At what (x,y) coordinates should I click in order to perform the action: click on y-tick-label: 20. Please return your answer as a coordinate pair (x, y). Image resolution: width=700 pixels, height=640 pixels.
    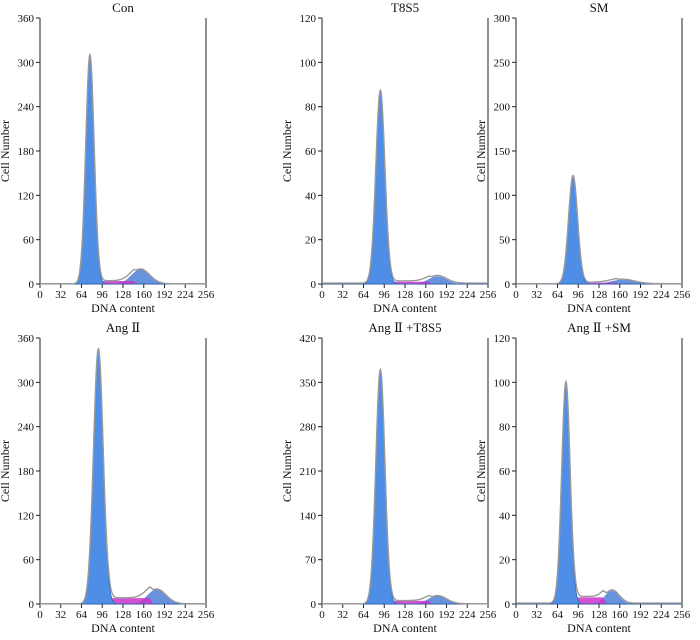
    Looking at the image, I should click on (505, 561).